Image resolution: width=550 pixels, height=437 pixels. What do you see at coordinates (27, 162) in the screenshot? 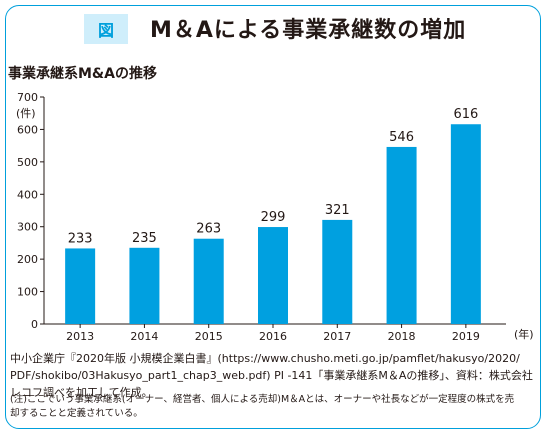
I see `y-tick-label: 500` at bounding box center [27, 162].